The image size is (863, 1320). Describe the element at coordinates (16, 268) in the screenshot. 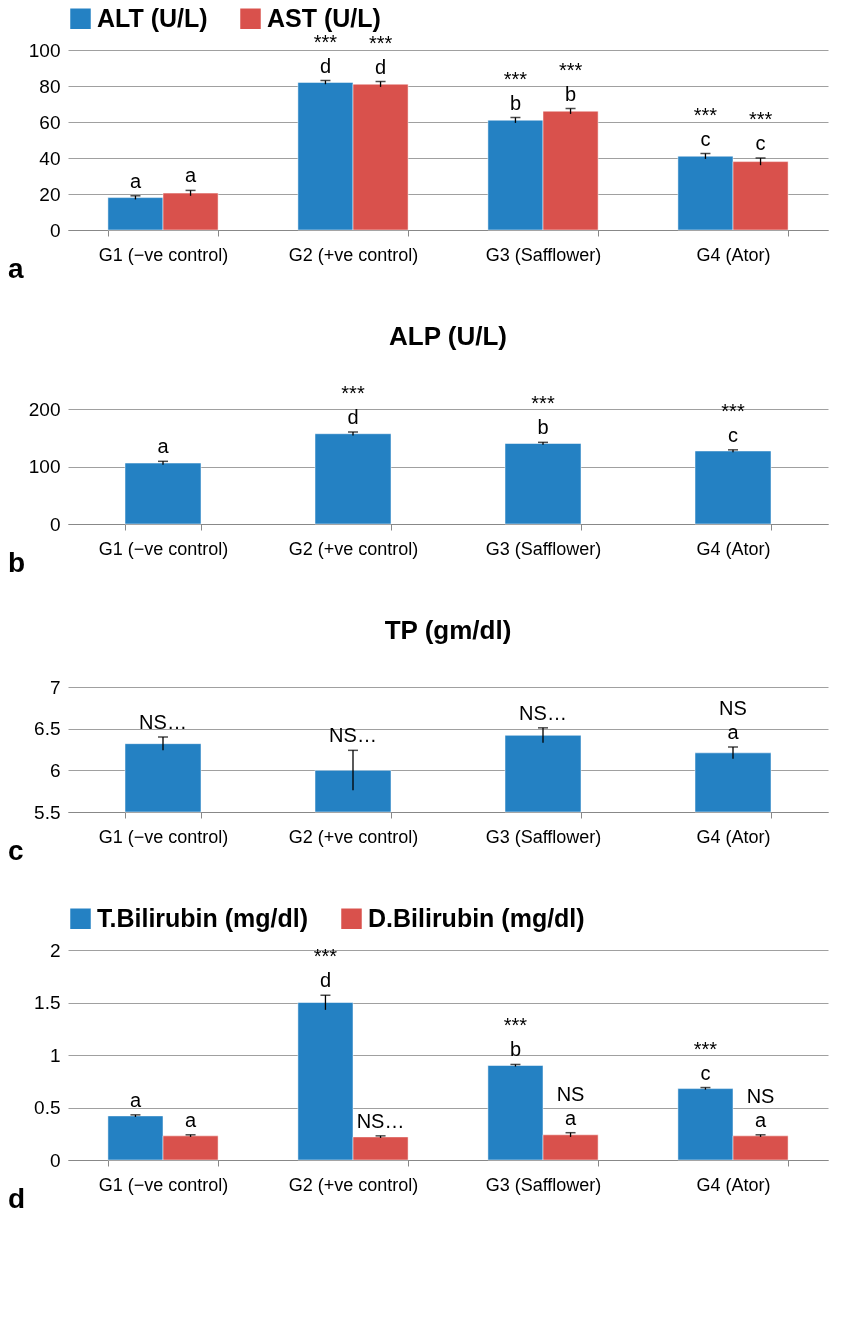

I see `text: a` at that location.